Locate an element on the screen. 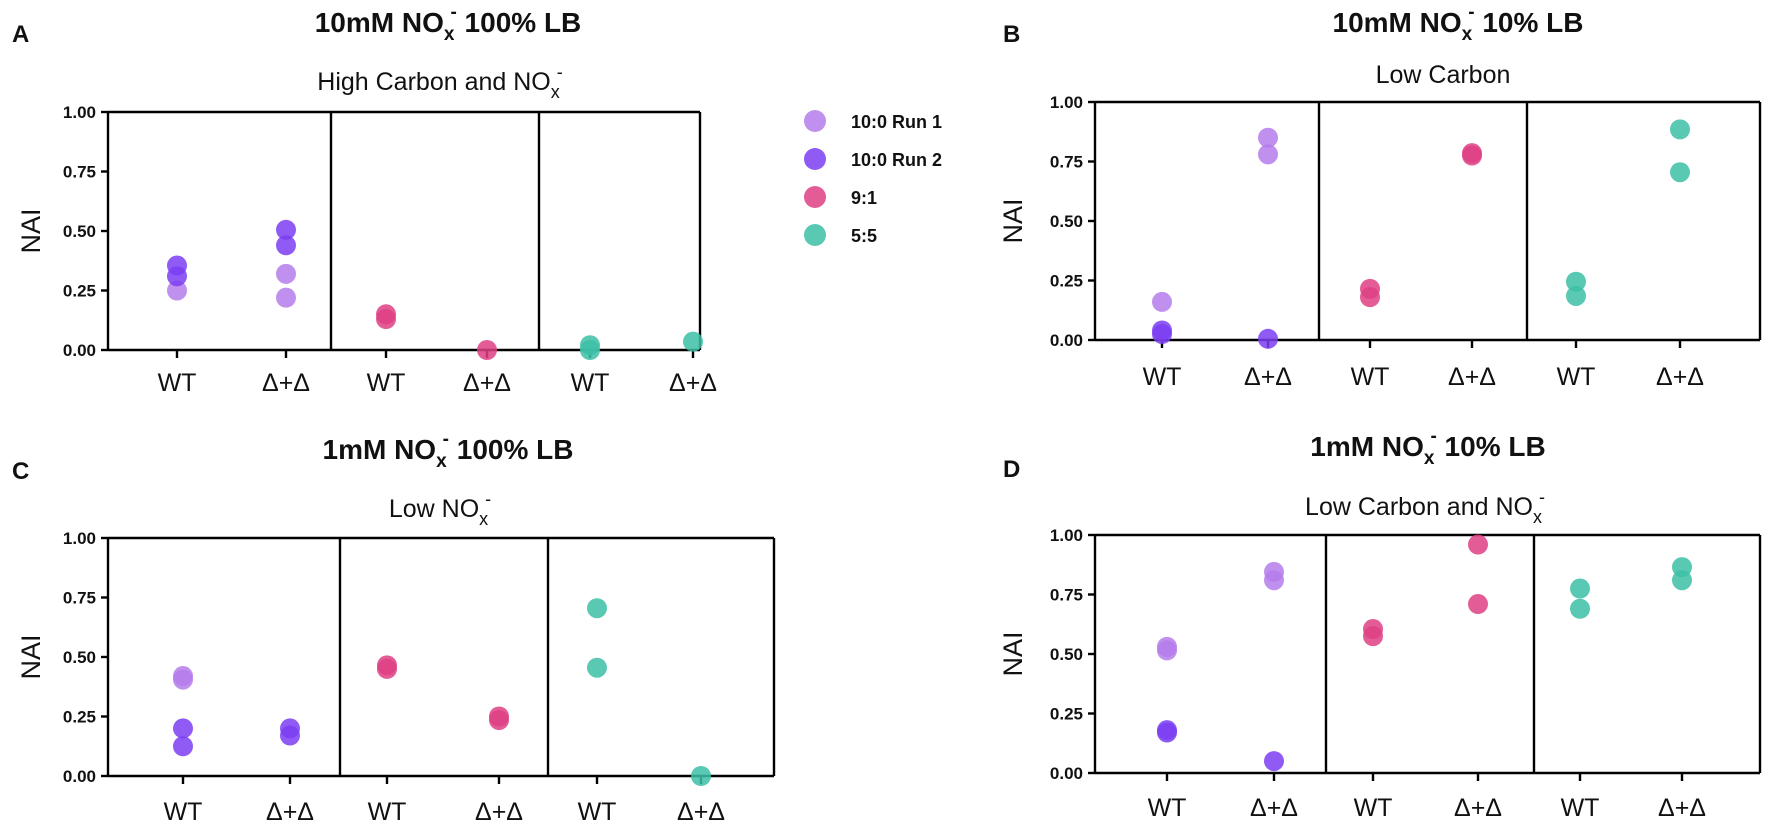 The image size is (1772, 830). panel-title: 1mM NOx- 100% LB is located at coordinates (448, 450).